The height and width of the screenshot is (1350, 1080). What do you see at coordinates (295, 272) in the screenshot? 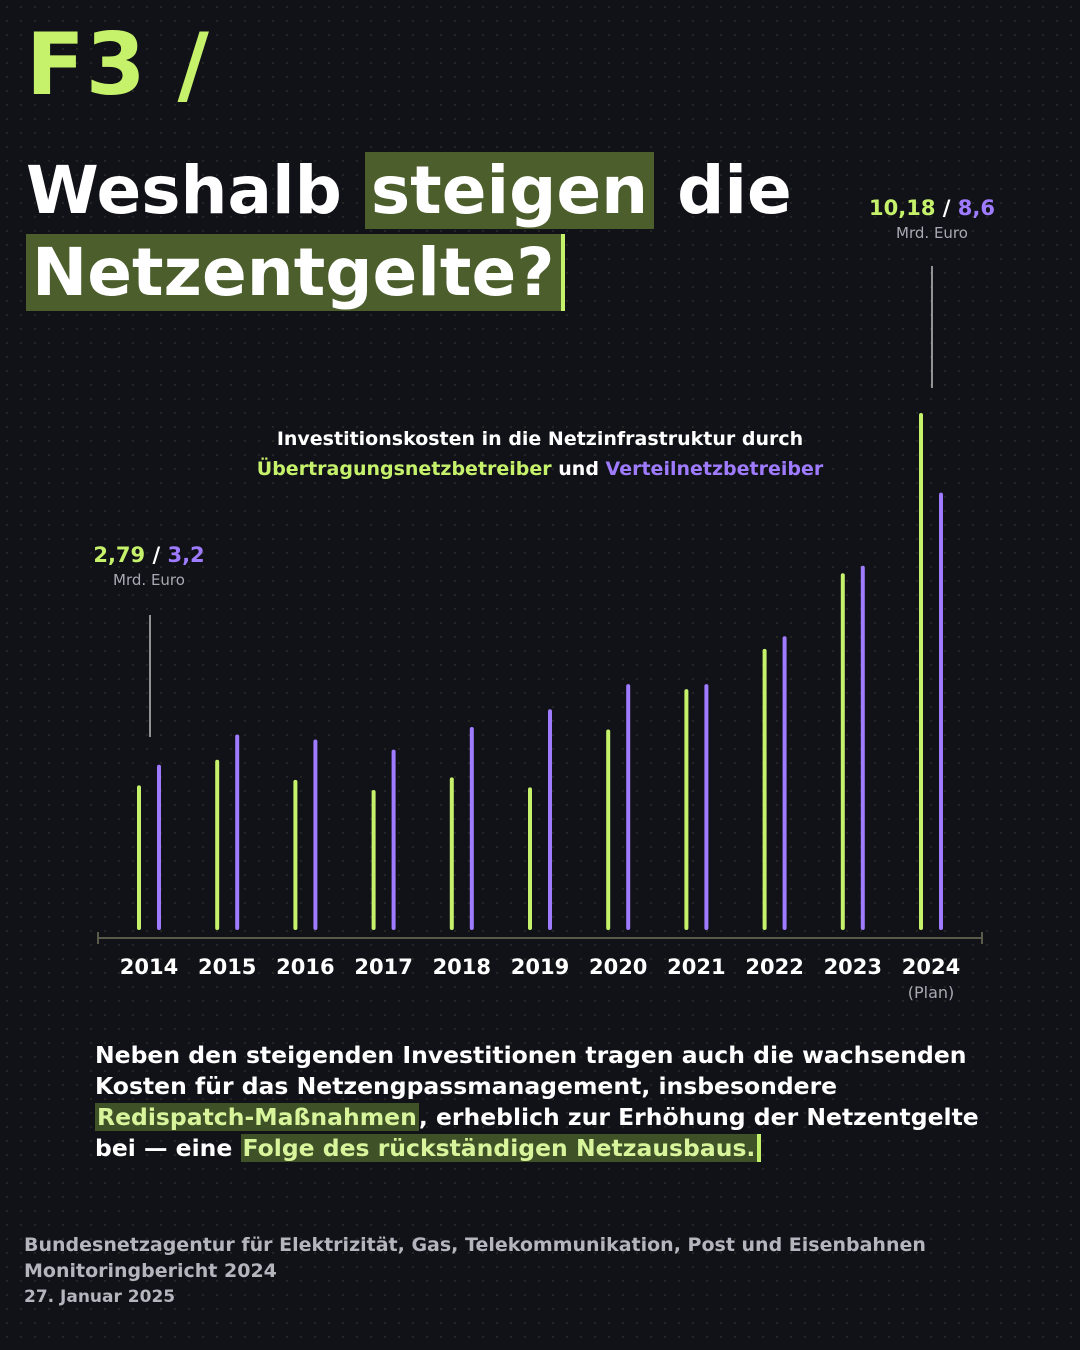
I see `title-highlight-netzentgelte: Netzentgelte?` at bounding box center [295, 272].